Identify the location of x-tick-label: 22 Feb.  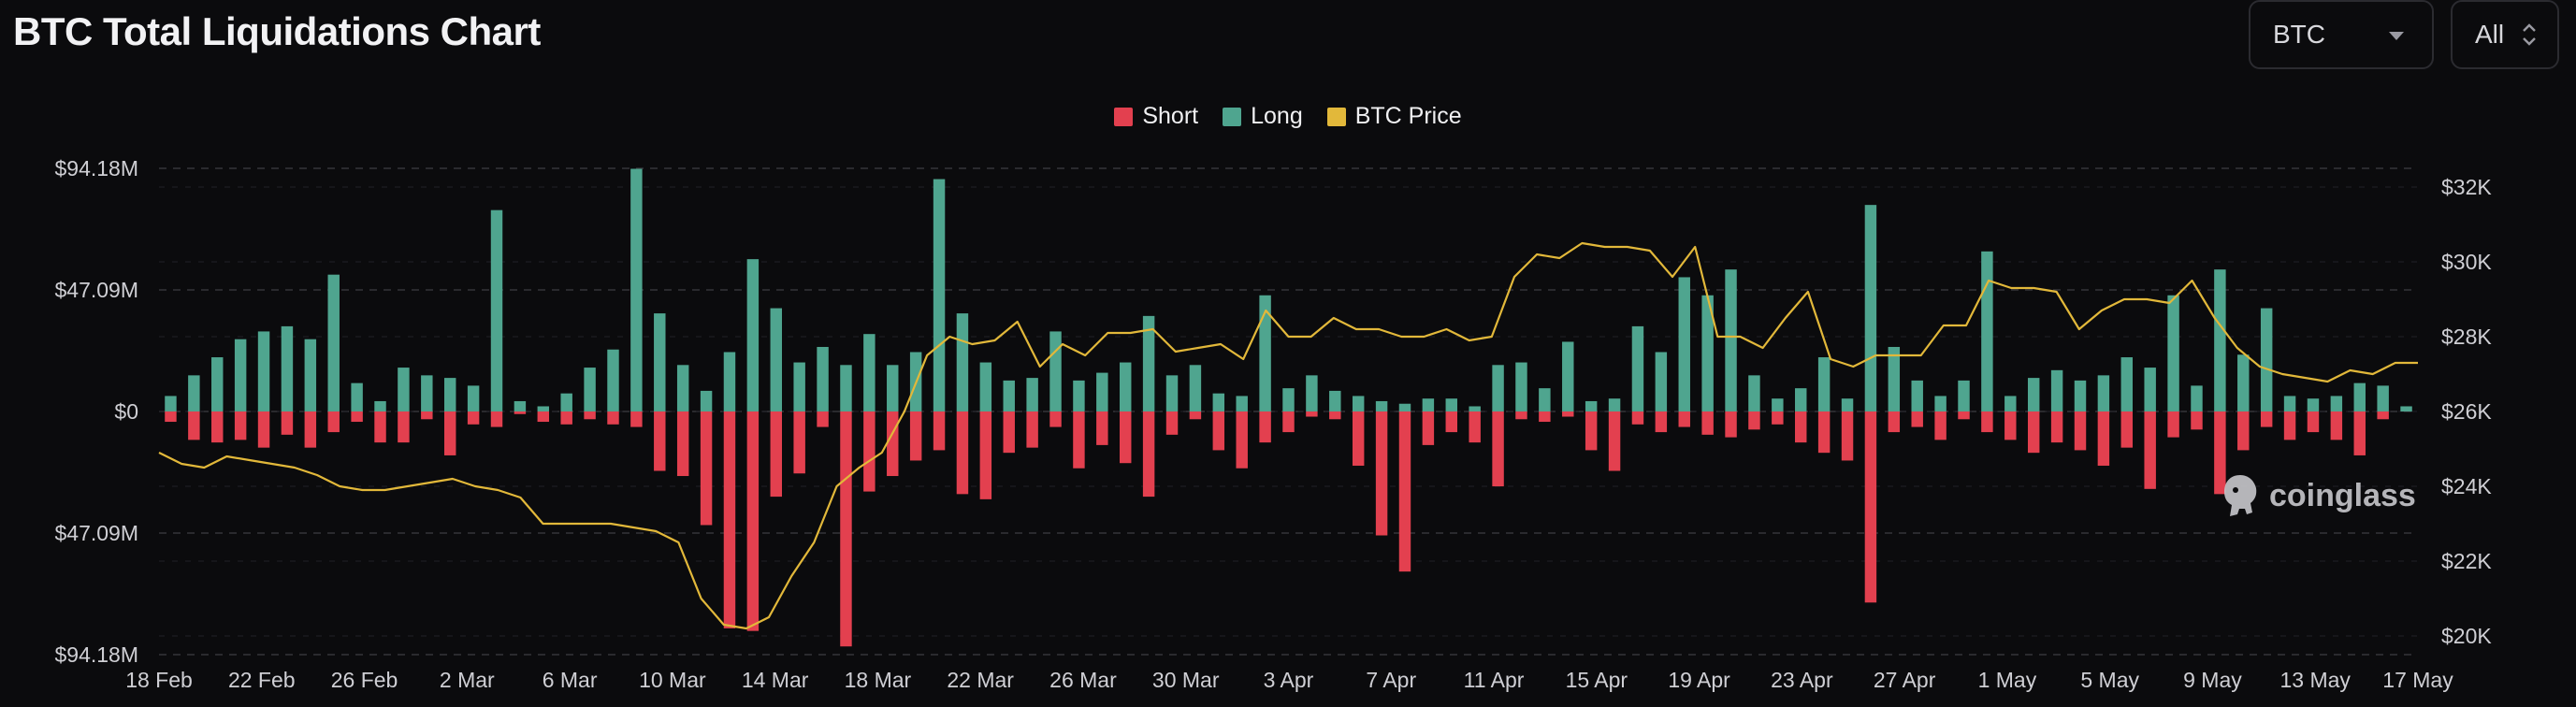
(262, 680).